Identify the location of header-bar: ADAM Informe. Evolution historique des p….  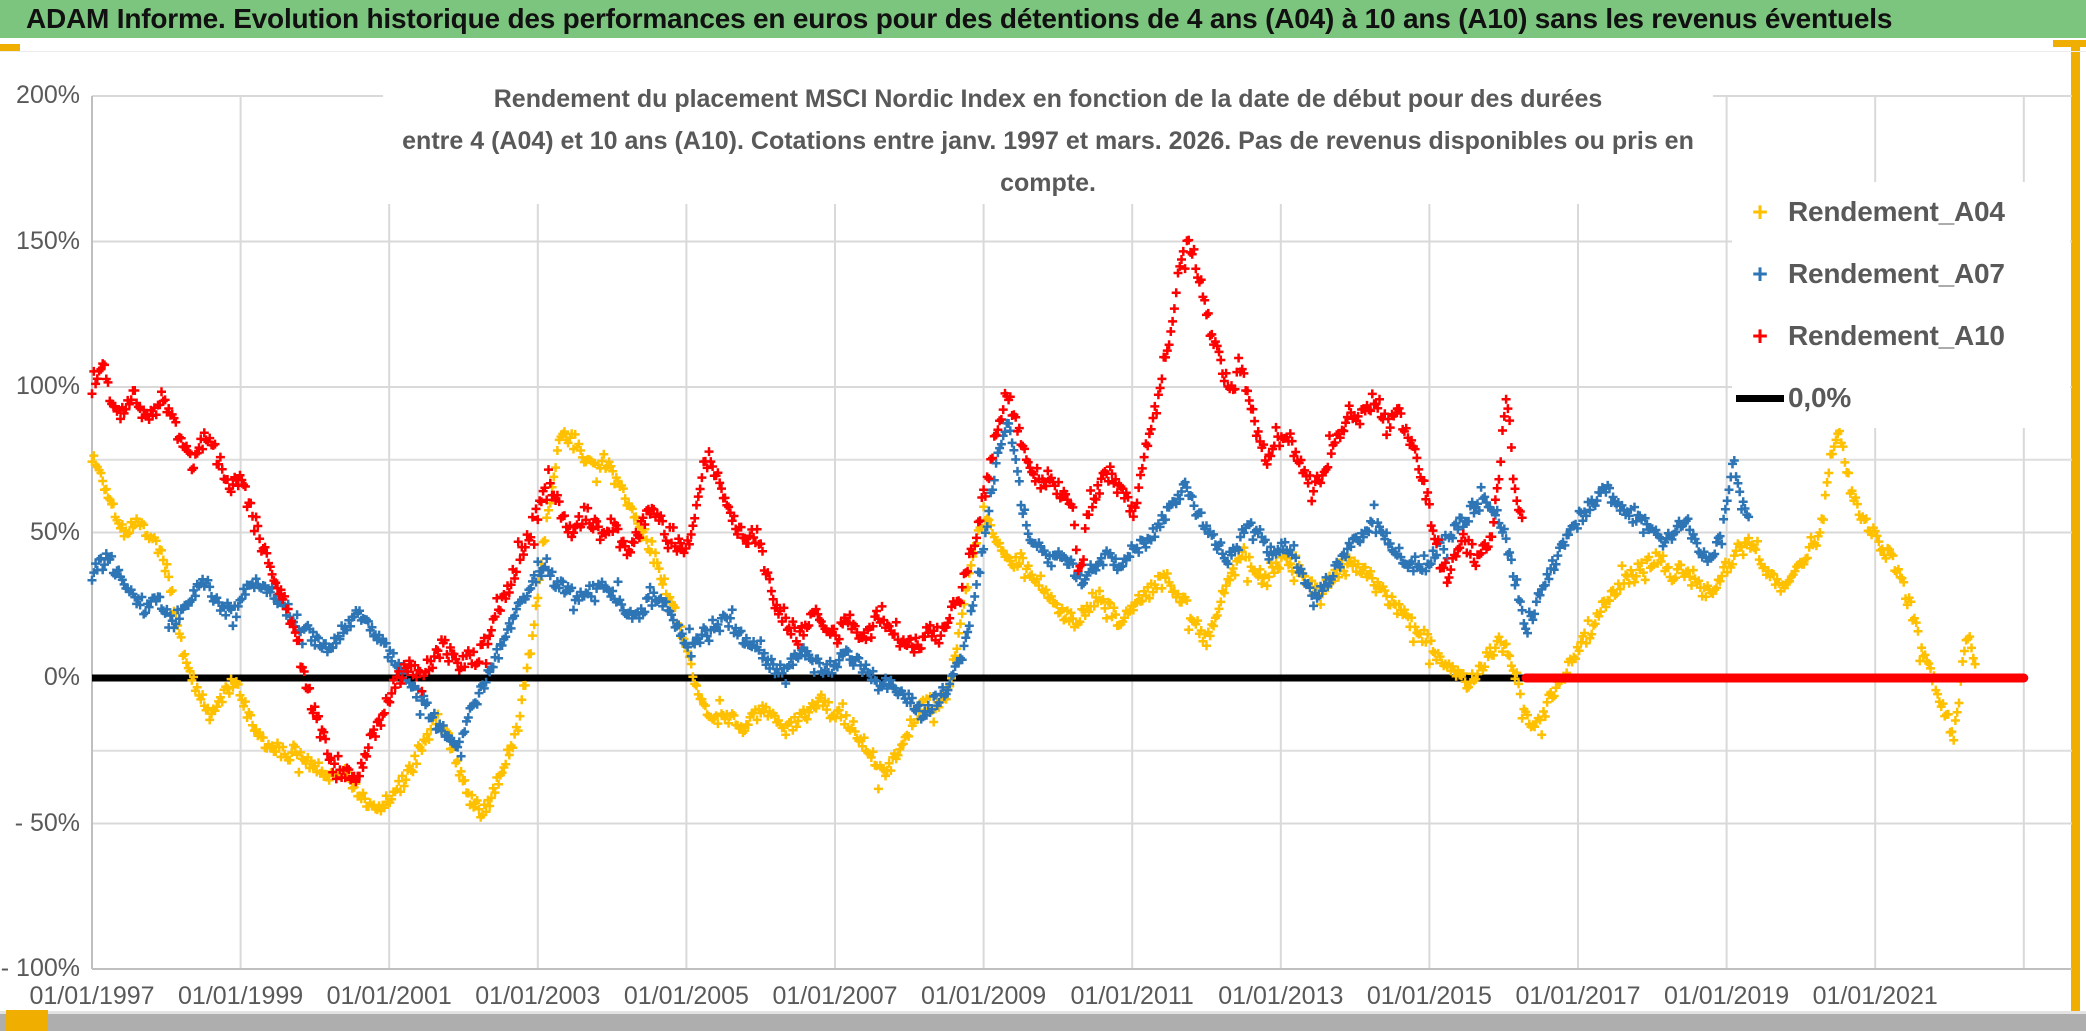
(1043, 19).